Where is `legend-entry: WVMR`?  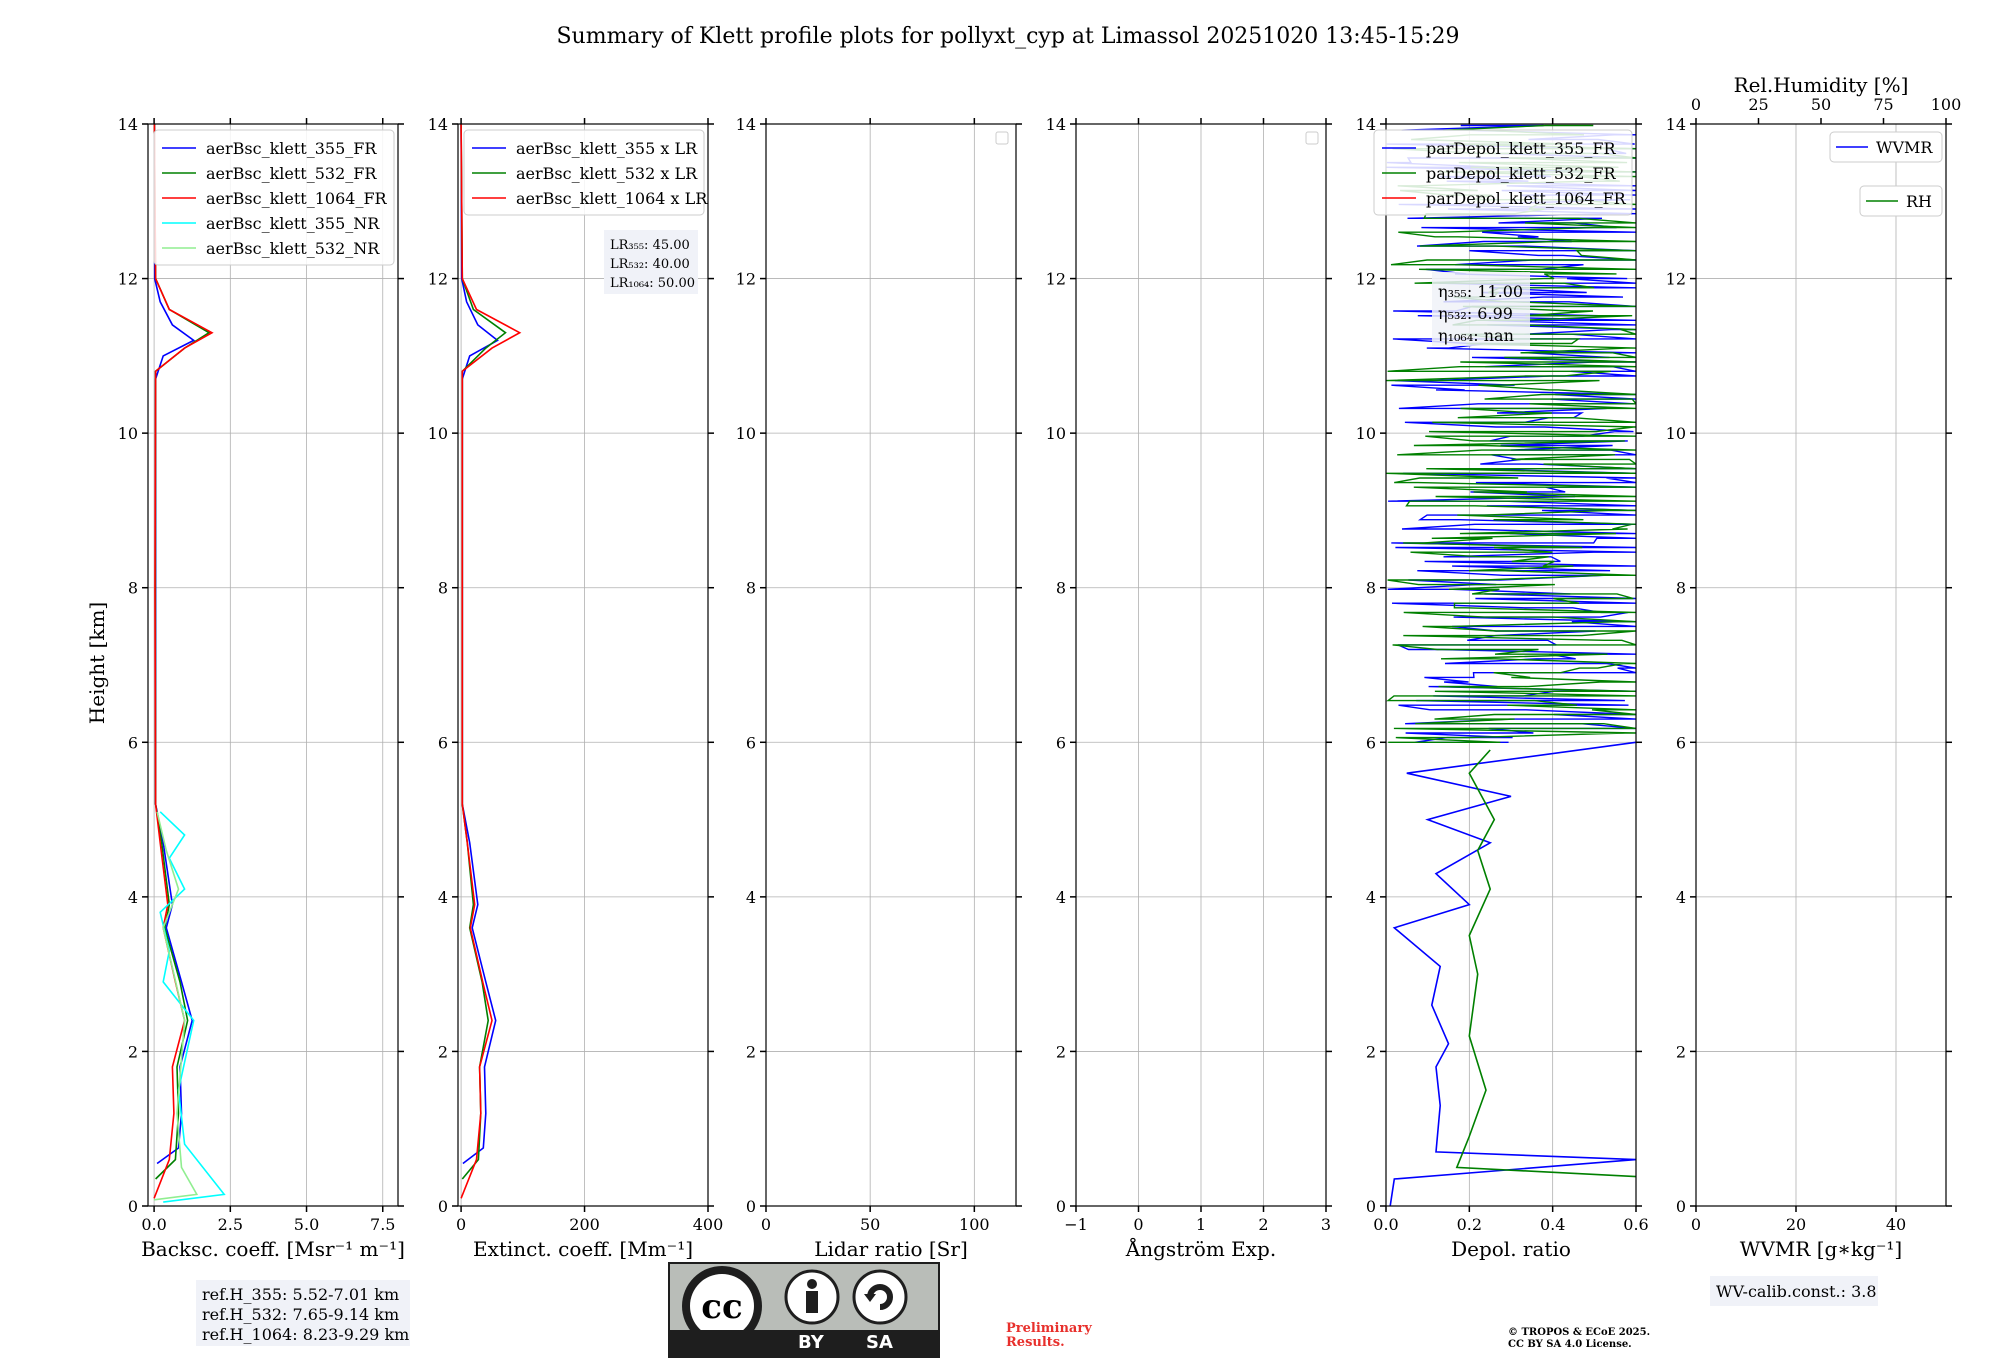
legend-entry: WVMR is located at coordinates (1904, 147).